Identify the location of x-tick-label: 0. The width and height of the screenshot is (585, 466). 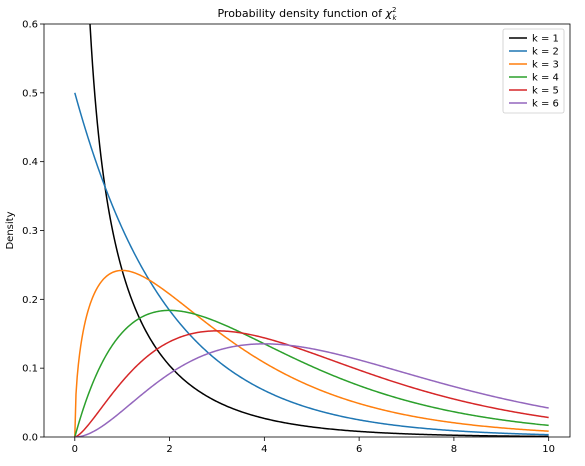
(75, 449).